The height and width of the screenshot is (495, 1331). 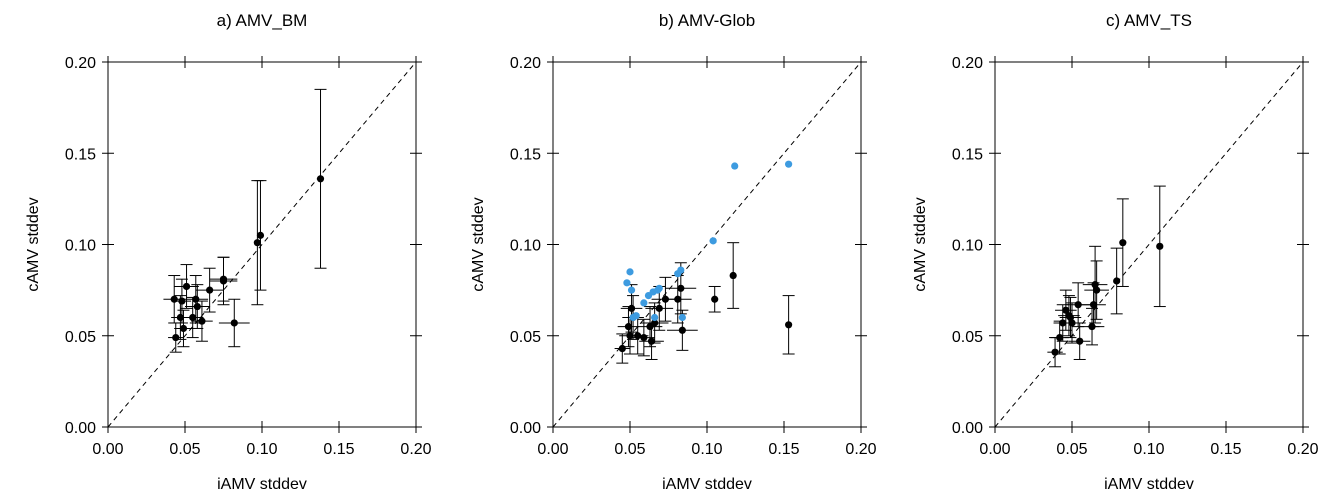 What do you see at coordinates (1149, 20) in the screenshot?
I see `chart-title: c) AMV_TS` at bounding box center [1149, 20].